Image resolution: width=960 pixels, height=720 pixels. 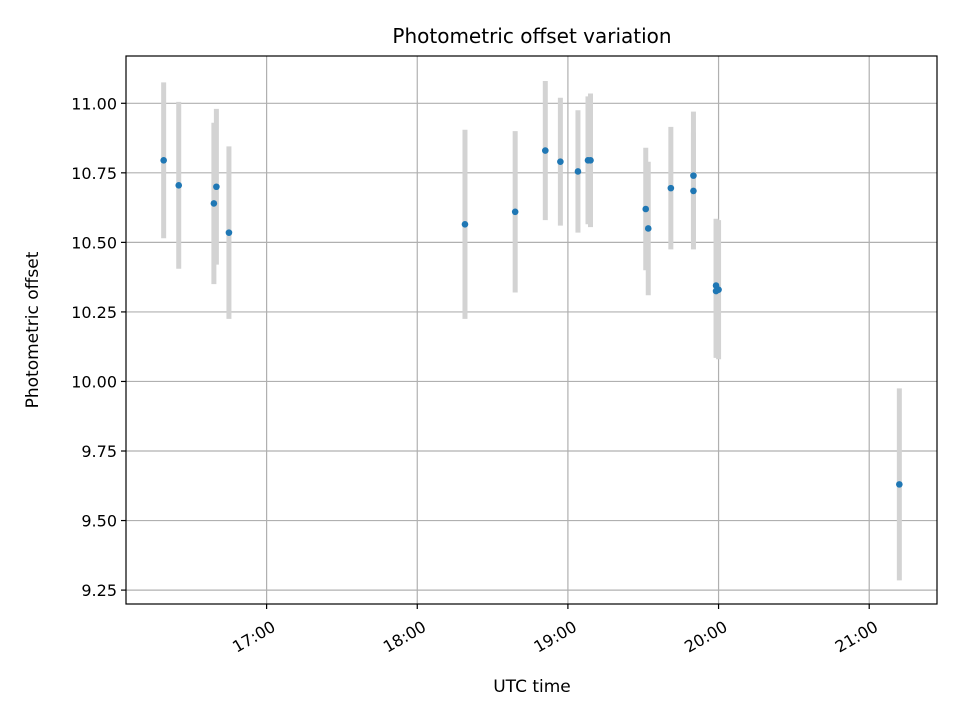 What do you see at coordinates (94, 103) in the screenshot?
I see `y-tick-label: 11.00` at bounding box center [94, 103].